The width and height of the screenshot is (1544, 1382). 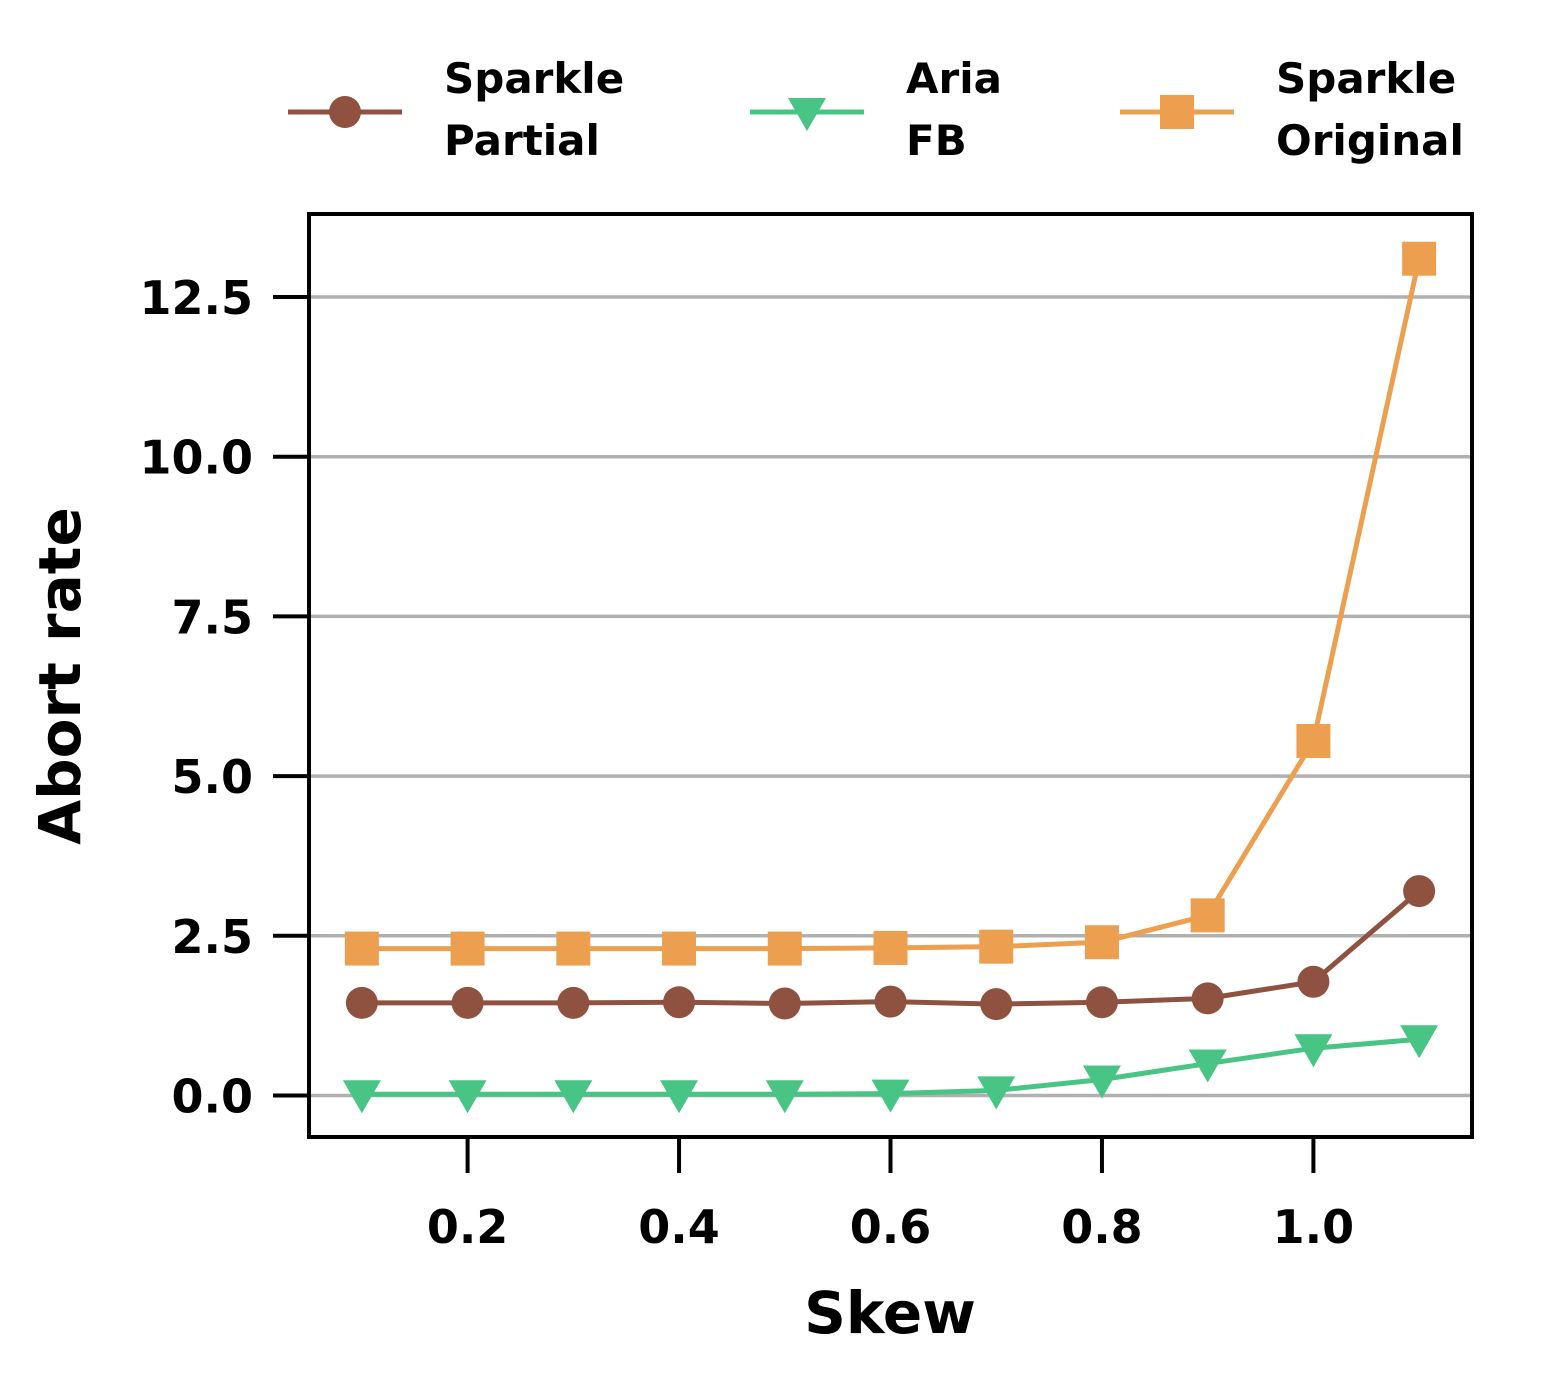 I want to click on legend-item-sparkle-original: Sparkle Original, so click(x=1292, y=109).